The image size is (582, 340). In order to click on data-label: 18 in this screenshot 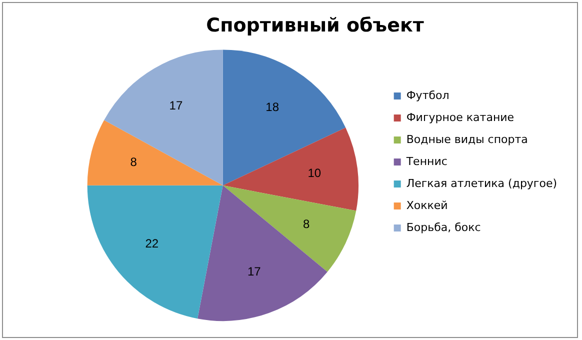, I will do `click(273, 107)`.